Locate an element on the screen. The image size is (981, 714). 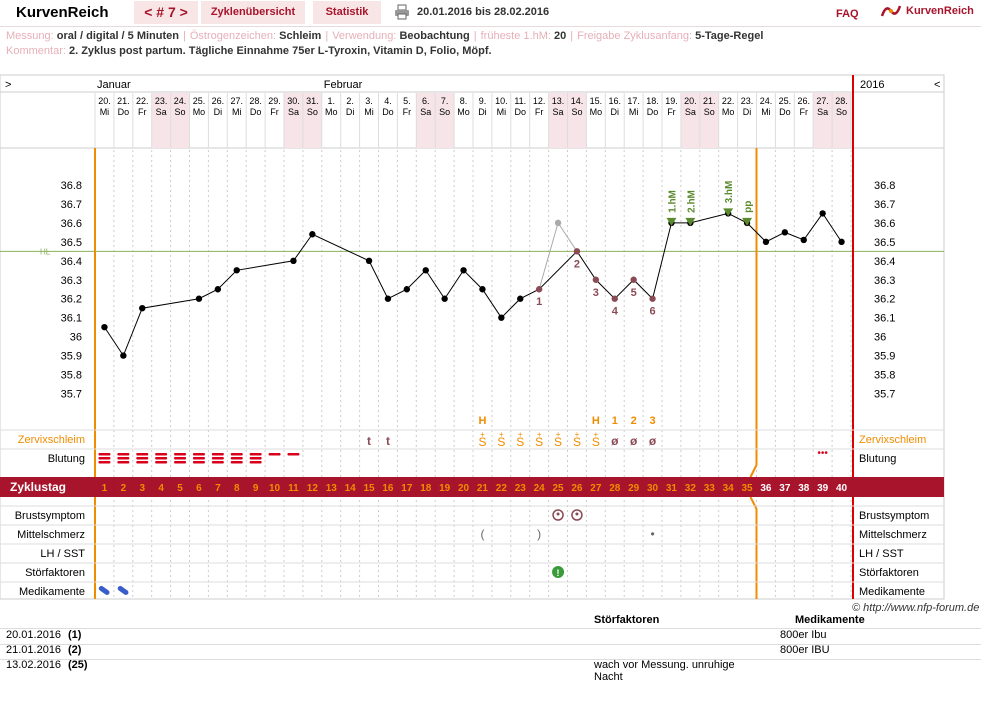
medication-pill-icon is located at coordinates (104, 590).